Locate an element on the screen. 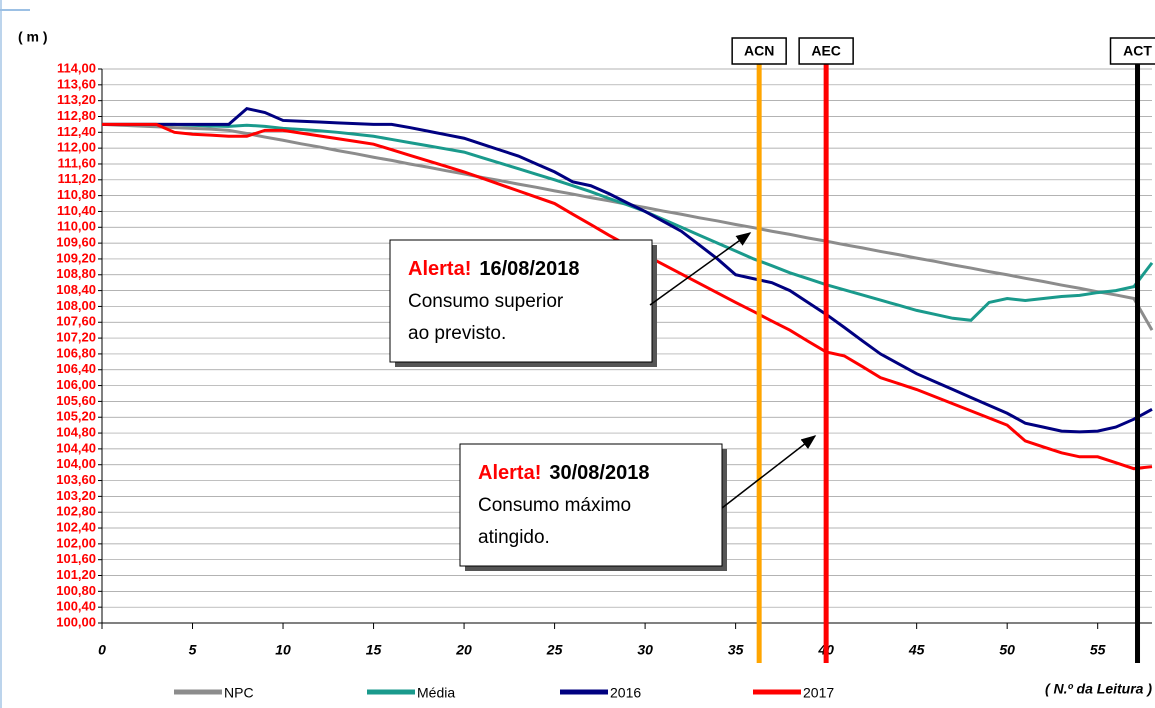 The width and height of the screenshot is (1155, 708). y-tick-label: 109,20 is located at coordinates (76, 257).